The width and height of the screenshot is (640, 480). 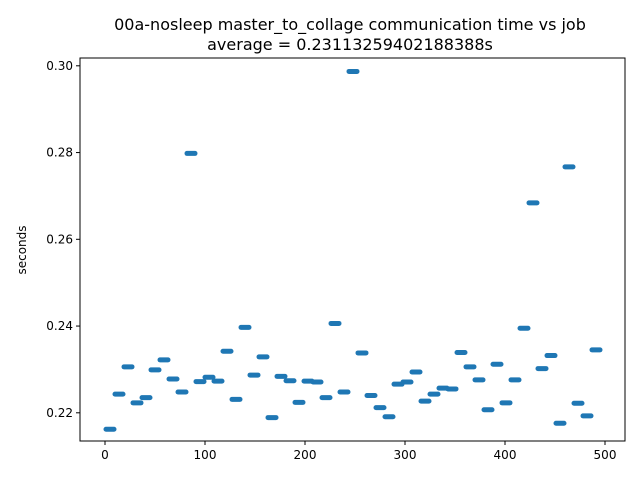 I want to click on y-tick-label: 0.28, so click(x=59, y=153).